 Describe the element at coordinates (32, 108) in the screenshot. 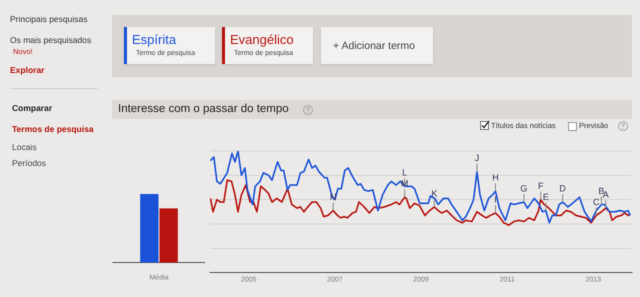

I see `text: Comparar` at that location.